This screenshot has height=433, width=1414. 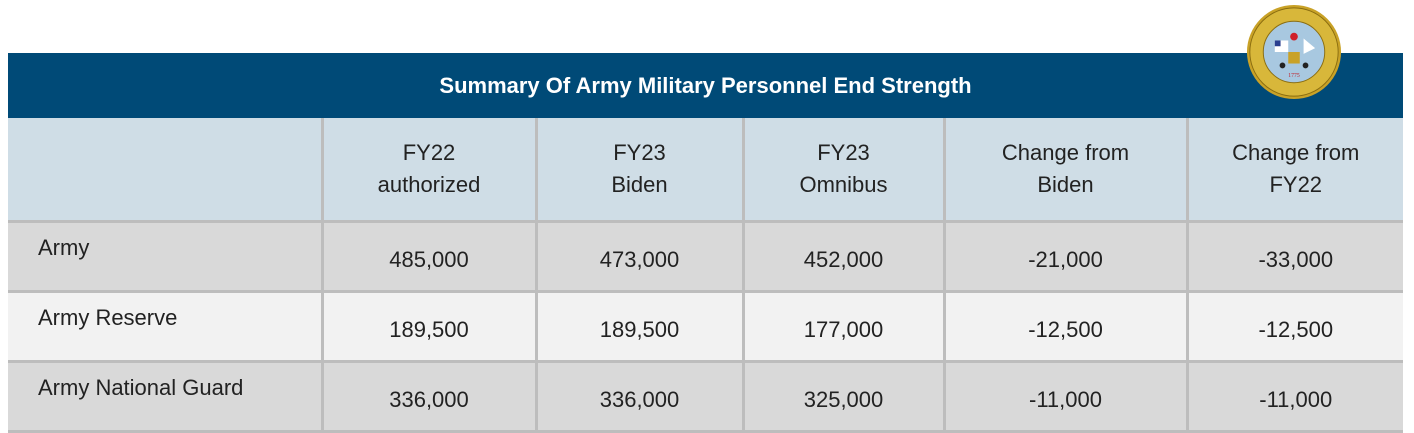 What do you see at coordinates (166, 326) in the screenshot?
I see `row-label: Army Reserve` at bounding box center [166, 326].